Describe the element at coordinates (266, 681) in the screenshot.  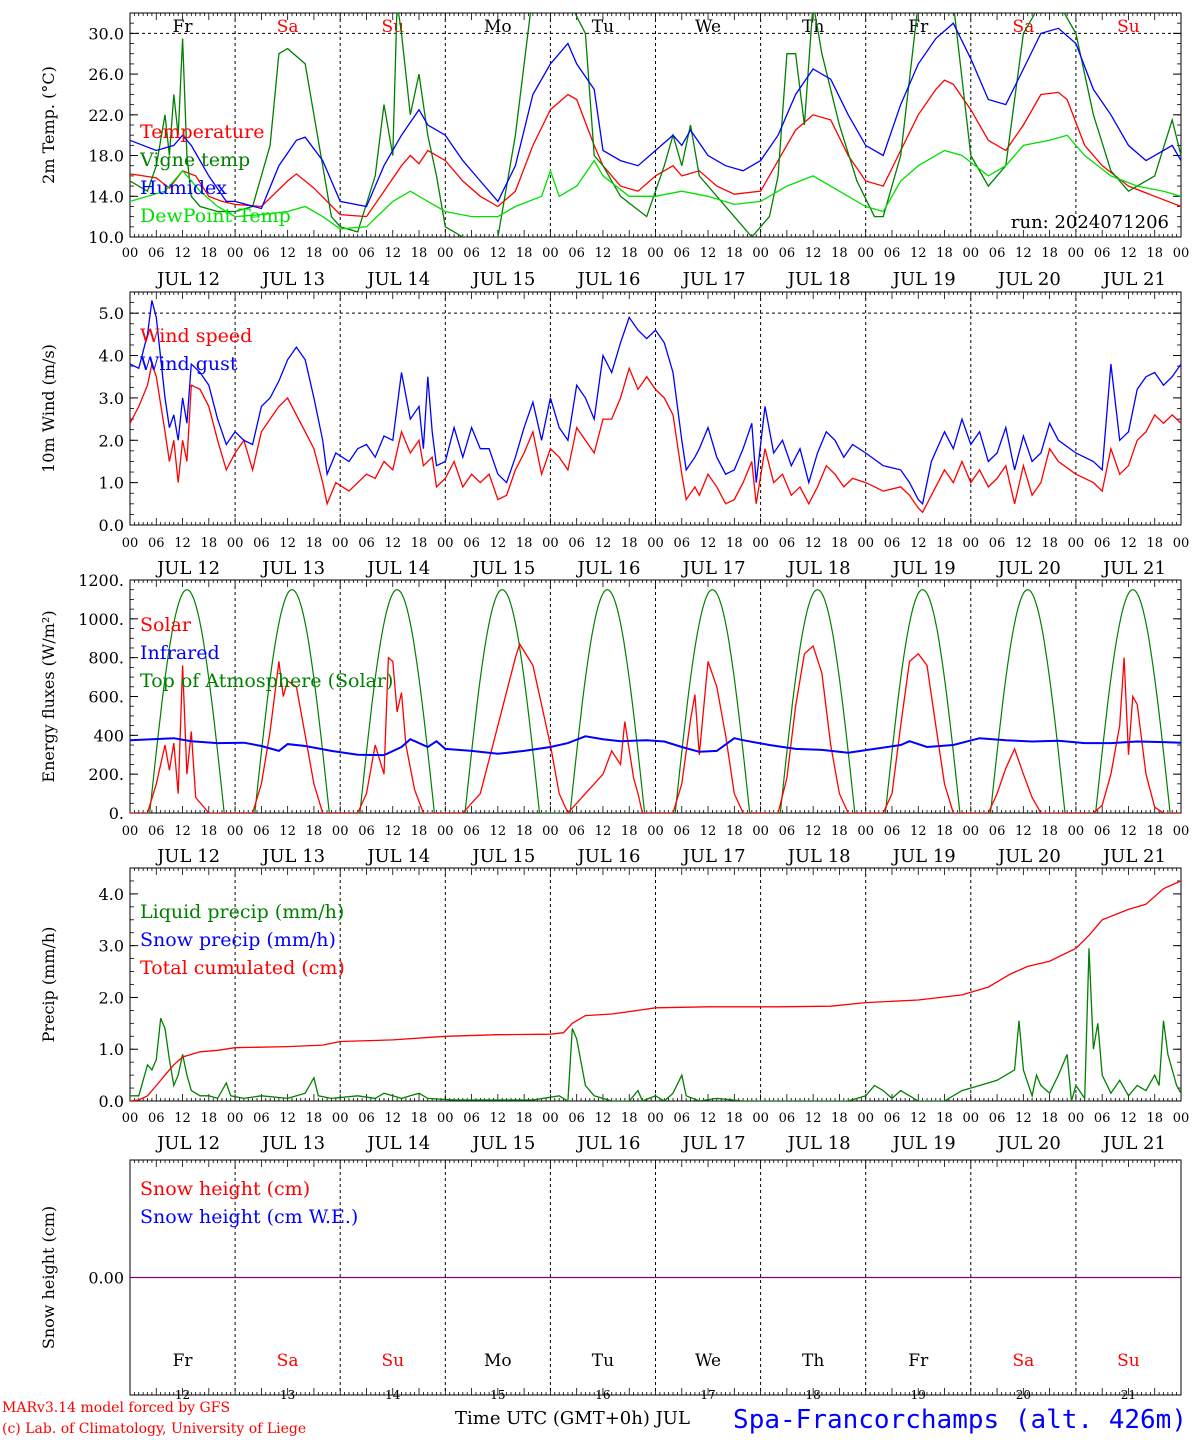
I see `legend-entry: Top of Atmosphere (Solar)` at that location.